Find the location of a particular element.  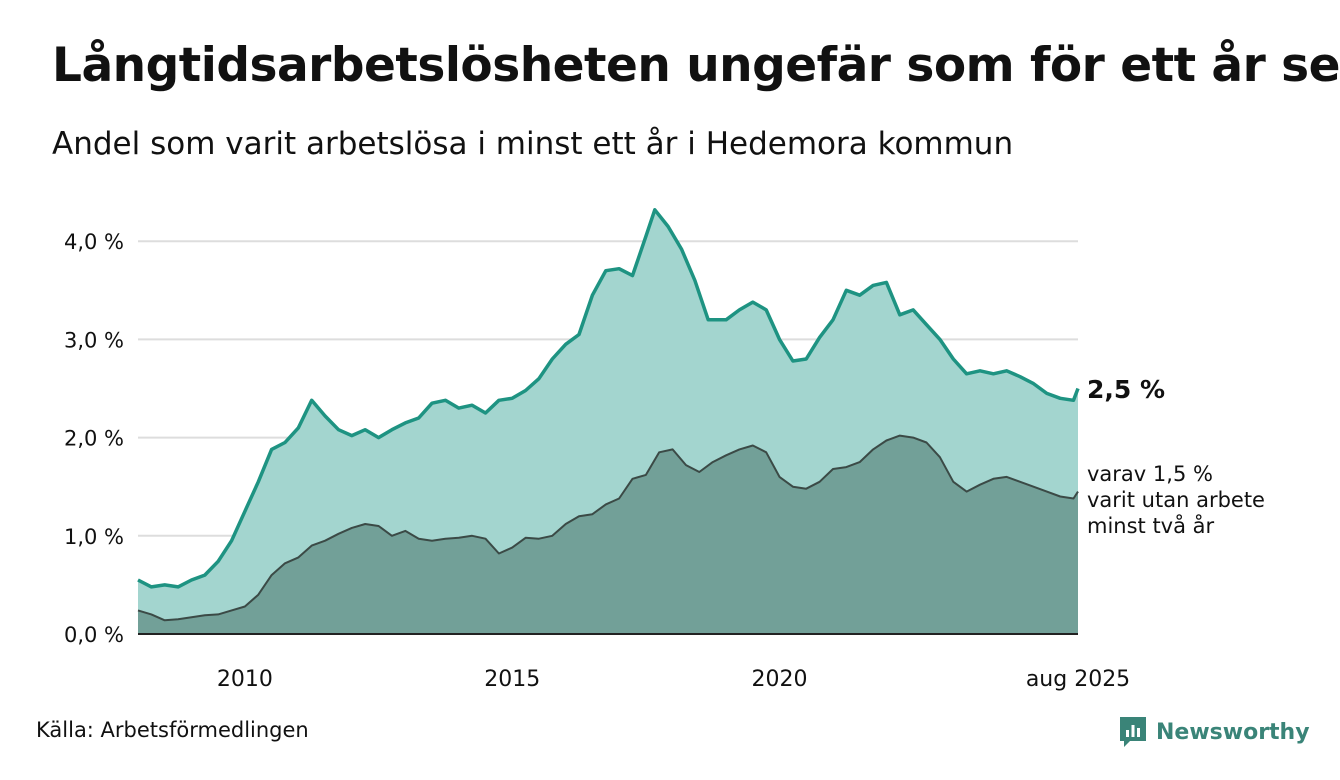

end-label-long-line: varit utan arbete is located at coordinates (1176, 500).